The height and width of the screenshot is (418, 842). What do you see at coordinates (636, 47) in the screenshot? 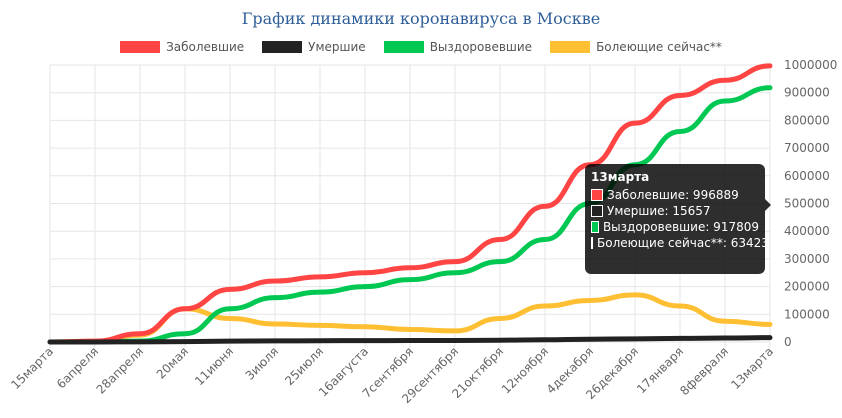
I see `legend-item-active: Болеющие сейчас**` at bounding box center [636, 47].